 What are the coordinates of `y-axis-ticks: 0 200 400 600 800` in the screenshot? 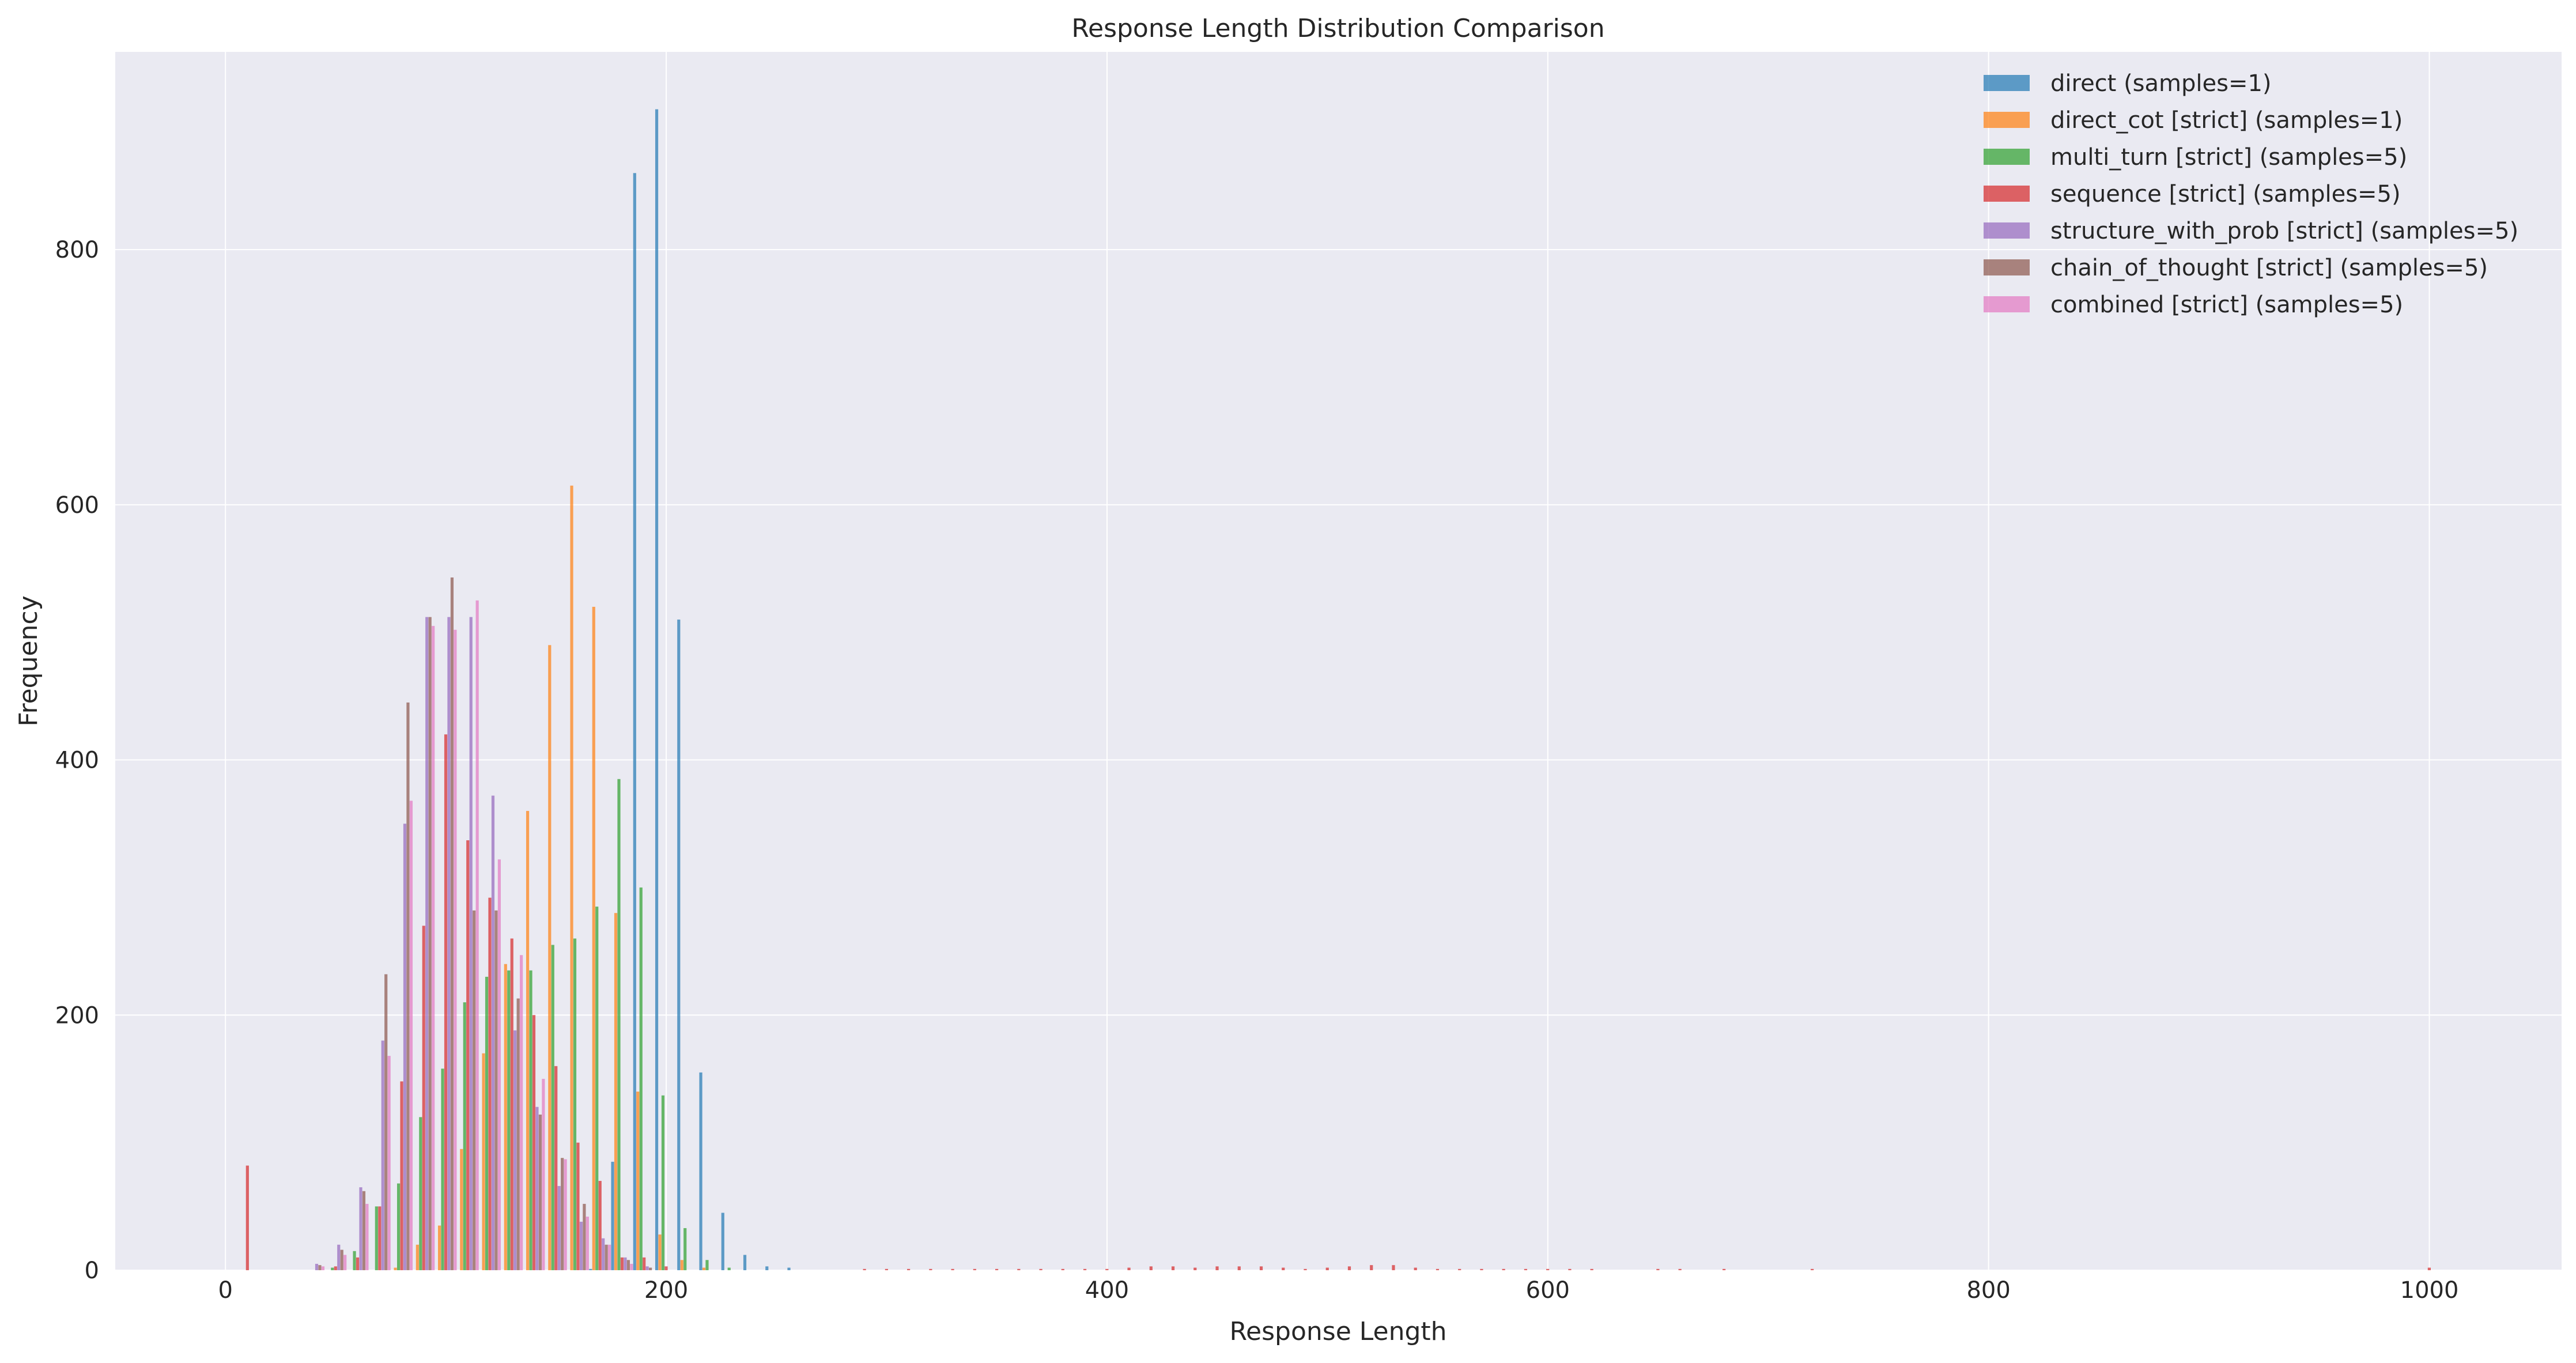 It's located at (77, 760).